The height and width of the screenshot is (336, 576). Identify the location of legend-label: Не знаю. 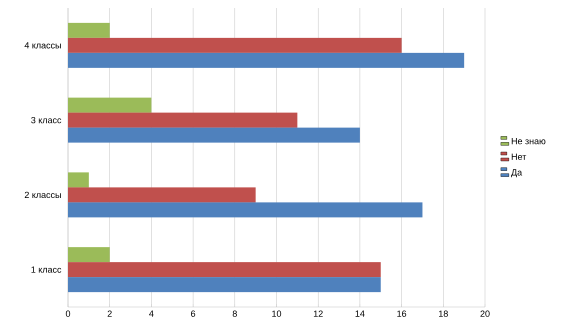
(529, 141).